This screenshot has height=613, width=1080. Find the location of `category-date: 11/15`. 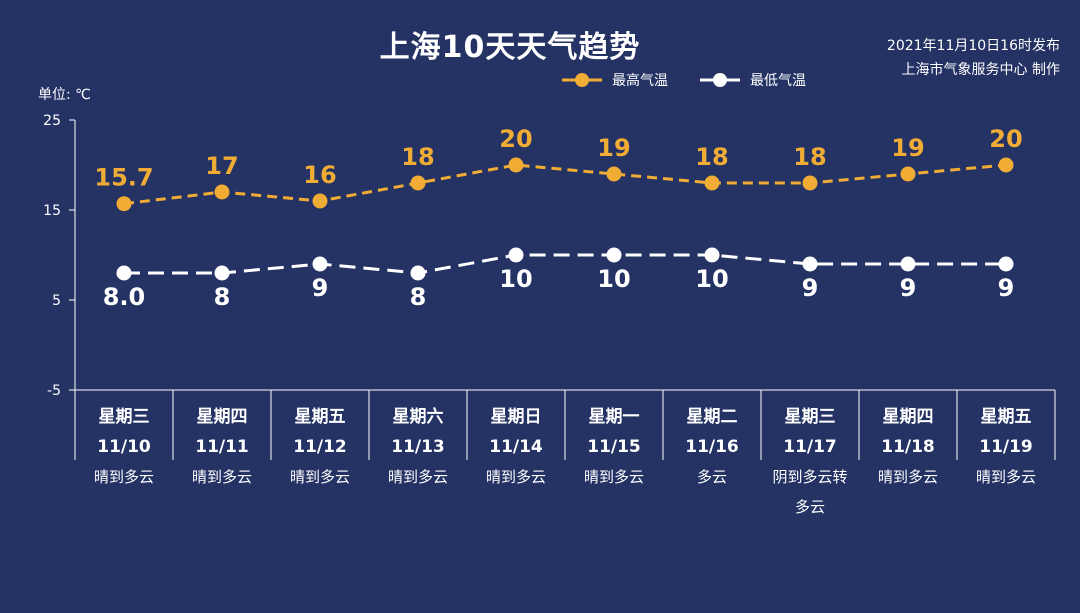

category-date: 11/15 is located at coordinates (614, 447).